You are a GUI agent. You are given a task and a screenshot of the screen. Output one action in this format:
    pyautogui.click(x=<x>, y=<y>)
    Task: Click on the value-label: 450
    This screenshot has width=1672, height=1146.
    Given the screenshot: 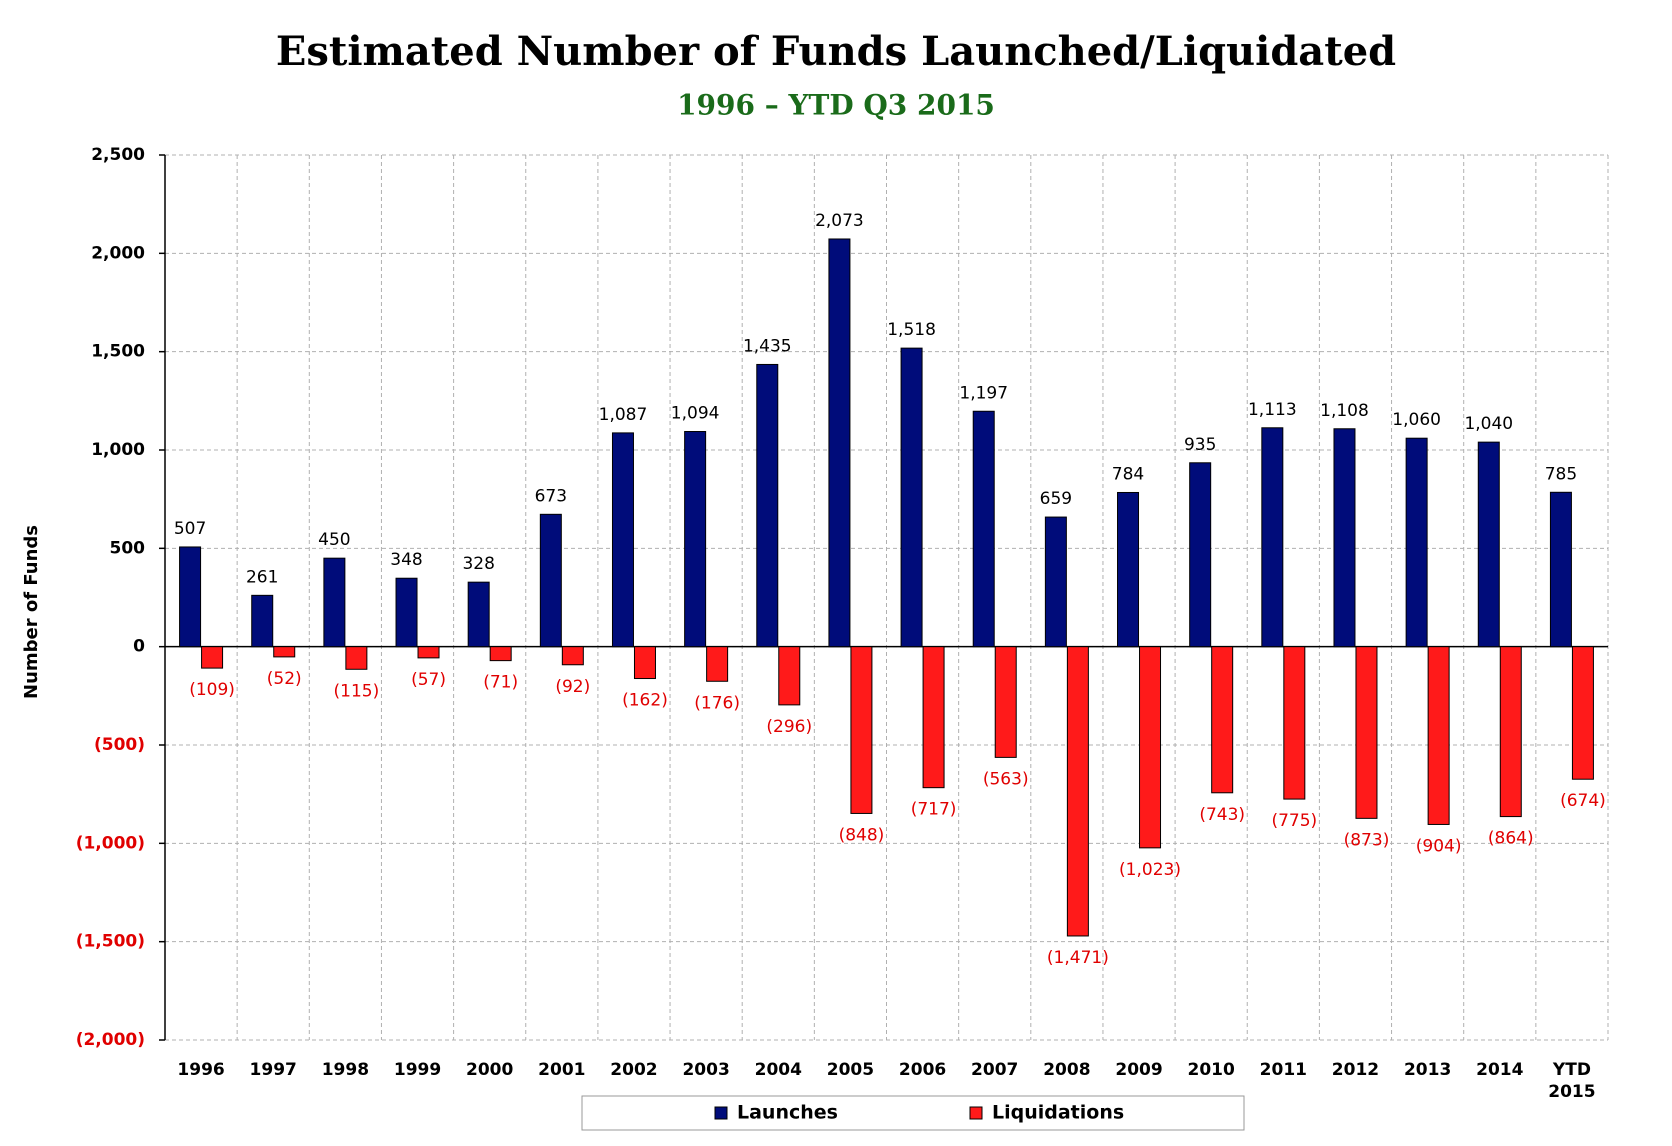 What is the action you would take?
    pyautogui.click(x=334, y=540)
    